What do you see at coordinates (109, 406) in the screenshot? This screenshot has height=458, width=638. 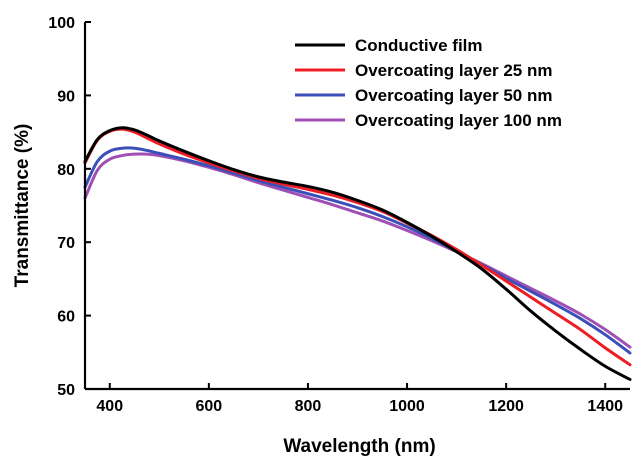 I see `x-tick-label: 400` at bounding box center [109, 406].